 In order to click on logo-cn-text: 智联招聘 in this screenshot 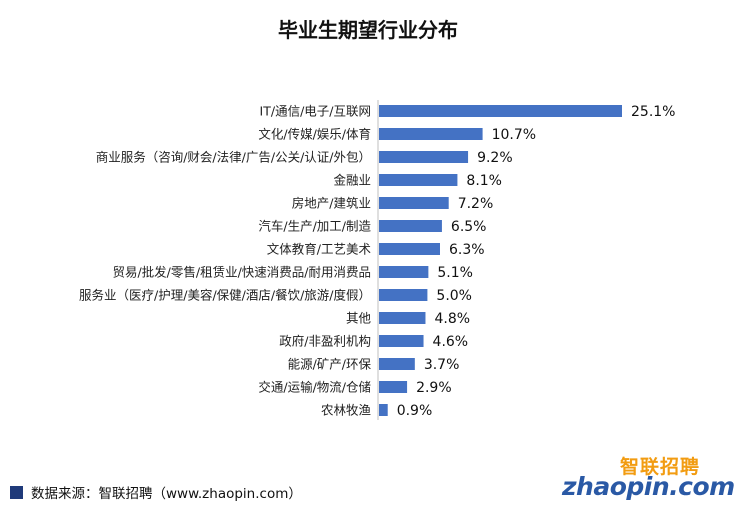, I will do `click(660, 467)`.